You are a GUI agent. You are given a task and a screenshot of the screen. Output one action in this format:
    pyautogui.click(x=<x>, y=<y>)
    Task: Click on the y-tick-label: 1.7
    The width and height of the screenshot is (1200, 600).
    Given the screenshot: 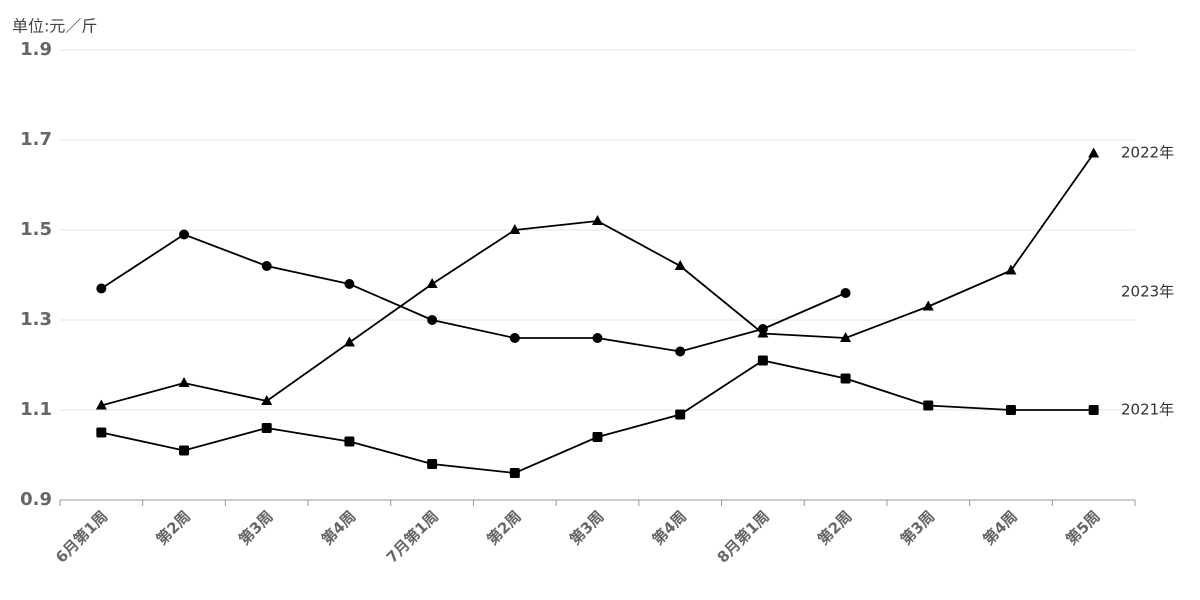 What is the action you would take?
    pyautogui.click(x=36, y=139)
    